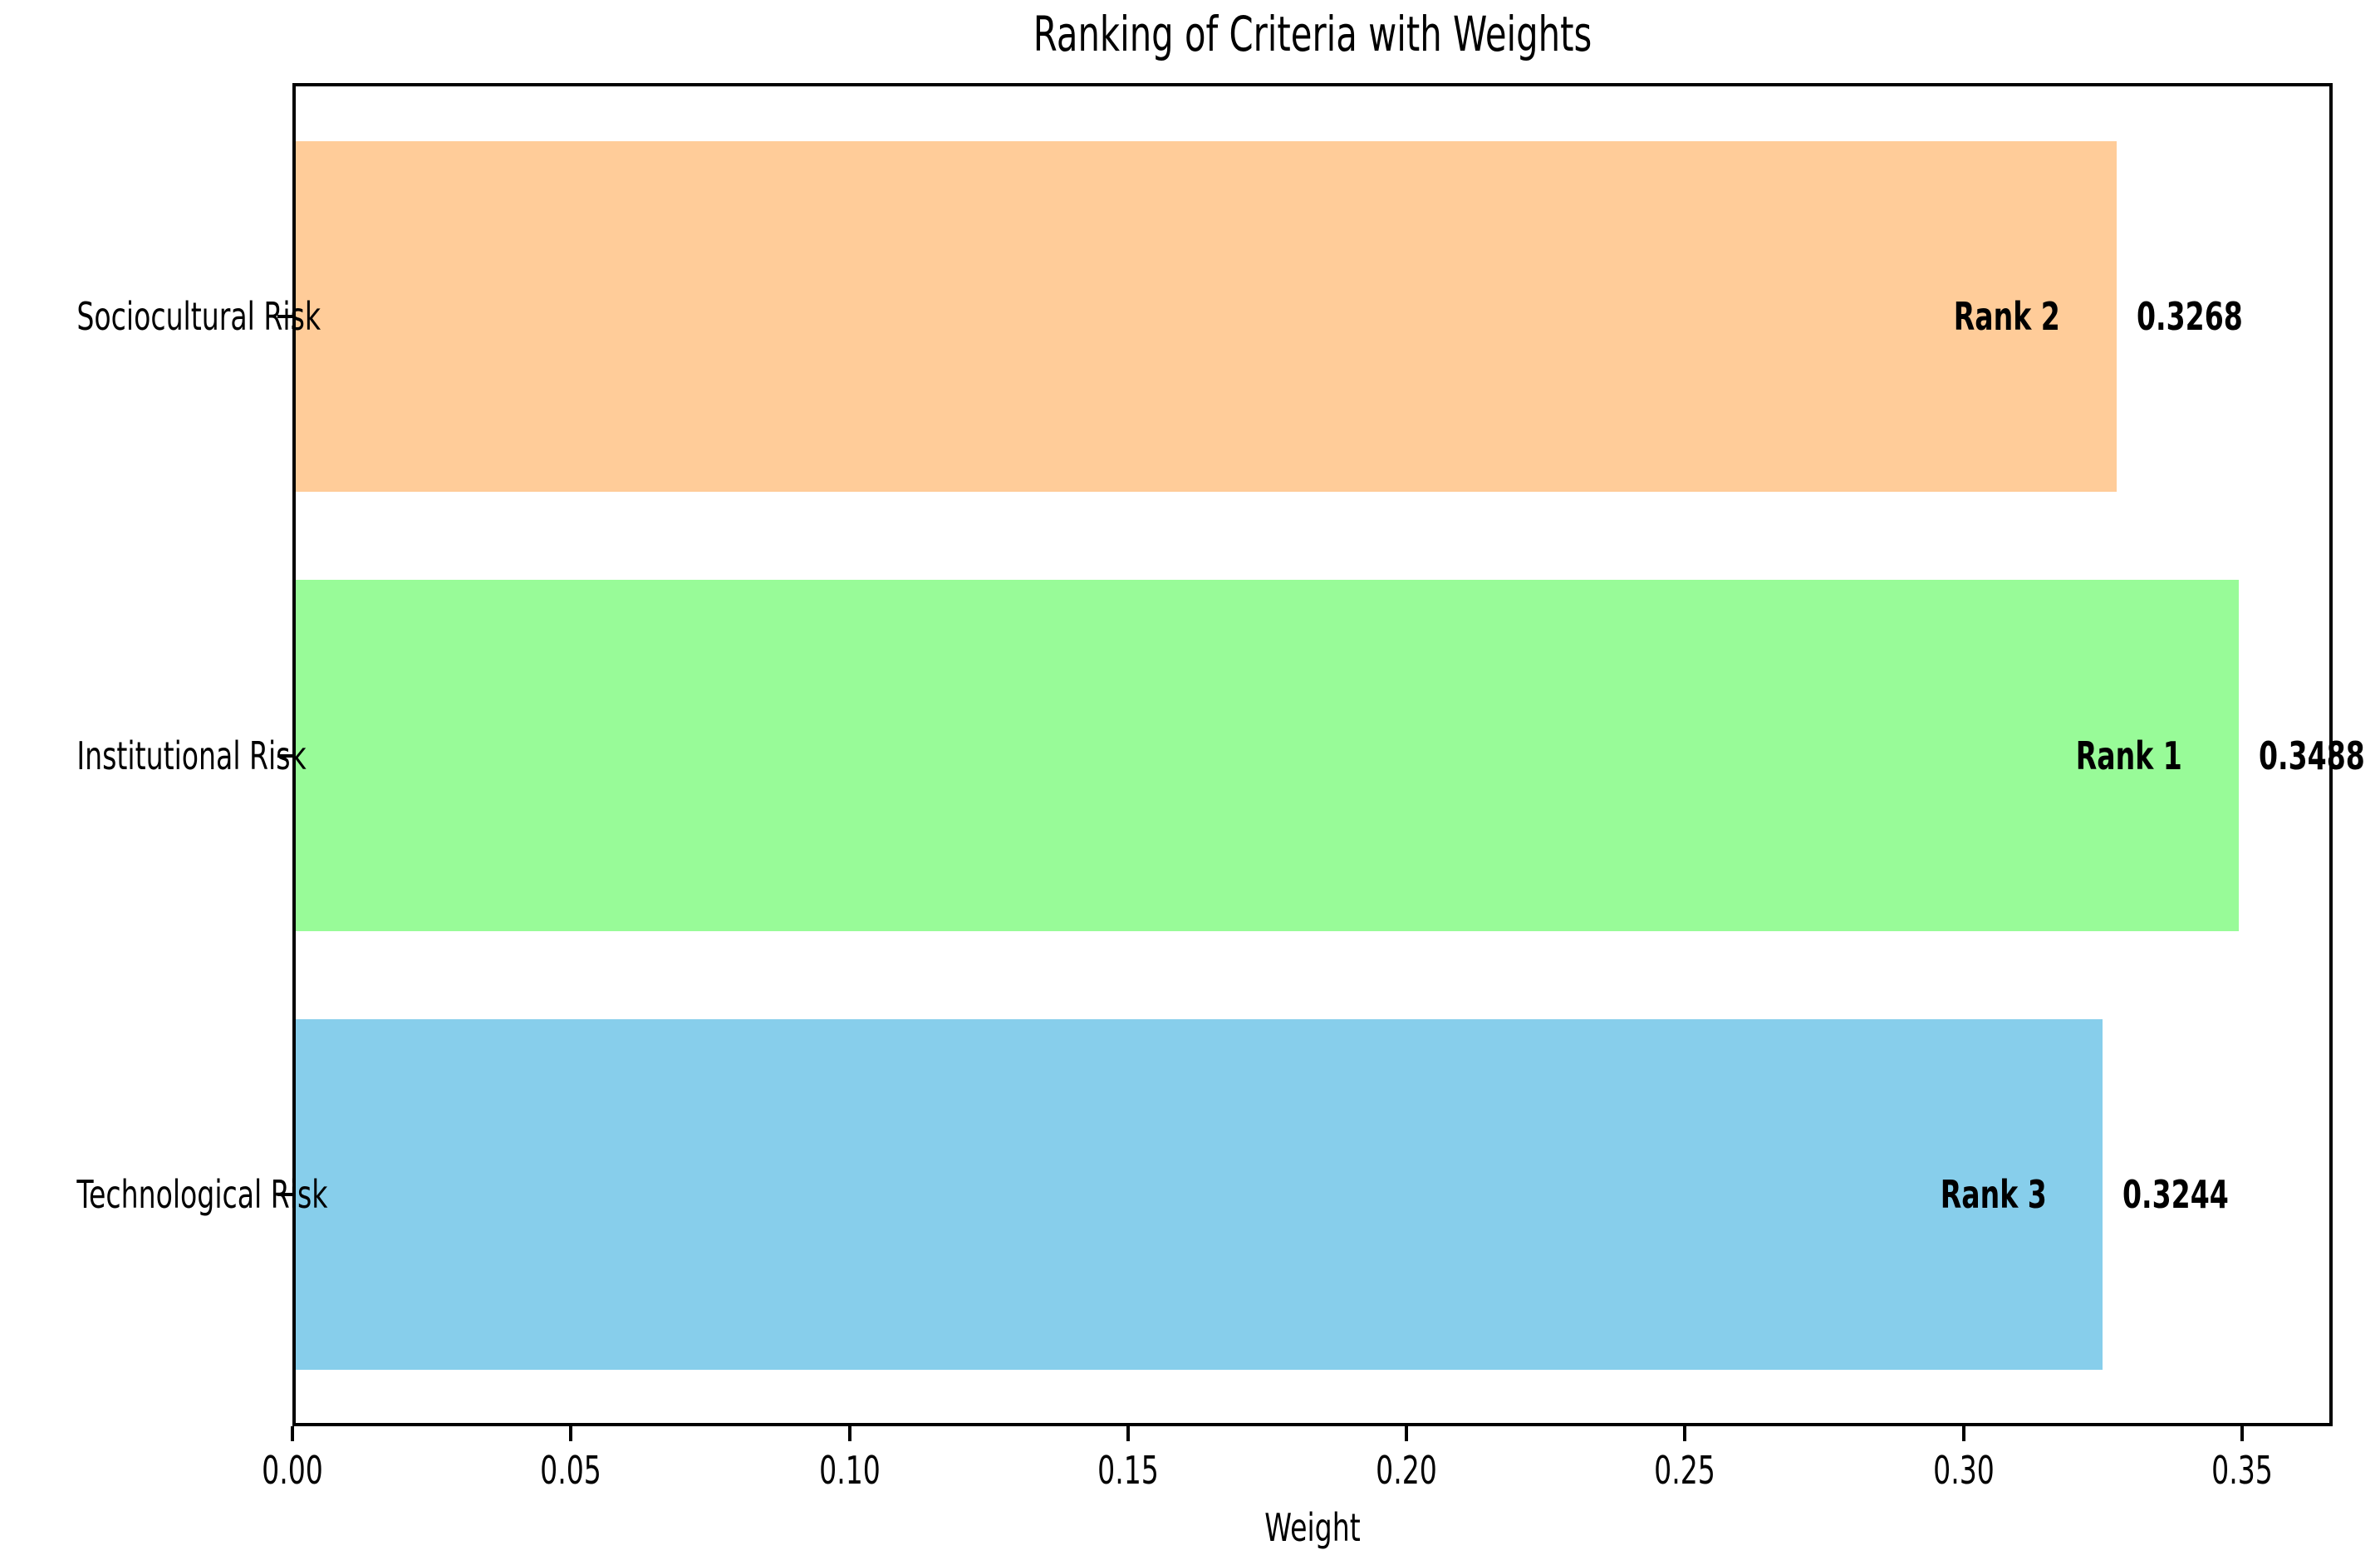 Image resolution: width=2380 pixels, height=1560 pixels. What do you see at coordinates (2006, 317) in the screenshot?
I see `rank-label: Rank 2` at bounding box center [2006, 317].